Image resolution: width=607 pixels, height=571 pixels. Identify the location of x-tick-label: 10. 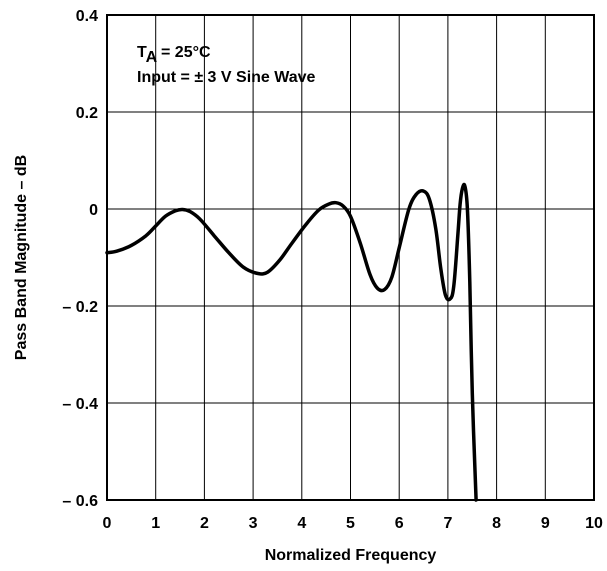
(594, 523).